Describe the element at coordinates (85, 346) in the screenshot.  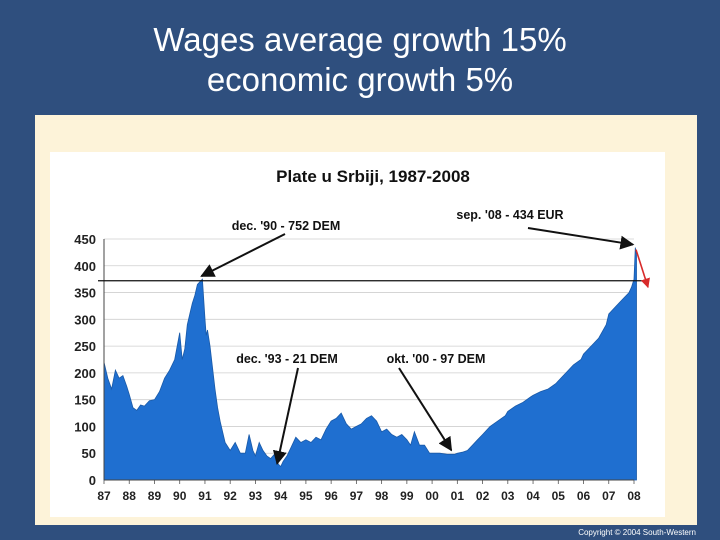
I see `y-tick-label: 250` at that location.